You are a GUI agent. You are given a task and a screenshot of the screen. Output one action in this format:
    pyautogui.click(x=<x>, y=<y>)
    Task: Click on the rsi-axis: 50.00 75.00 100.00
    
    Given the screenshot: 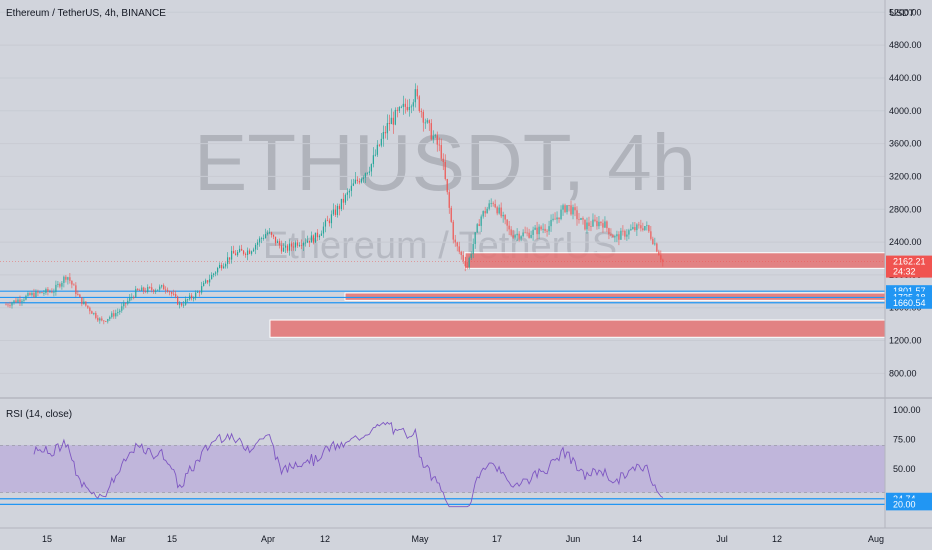 What is the action you would take?
    pyautogui.click(x=907, y=439)
    